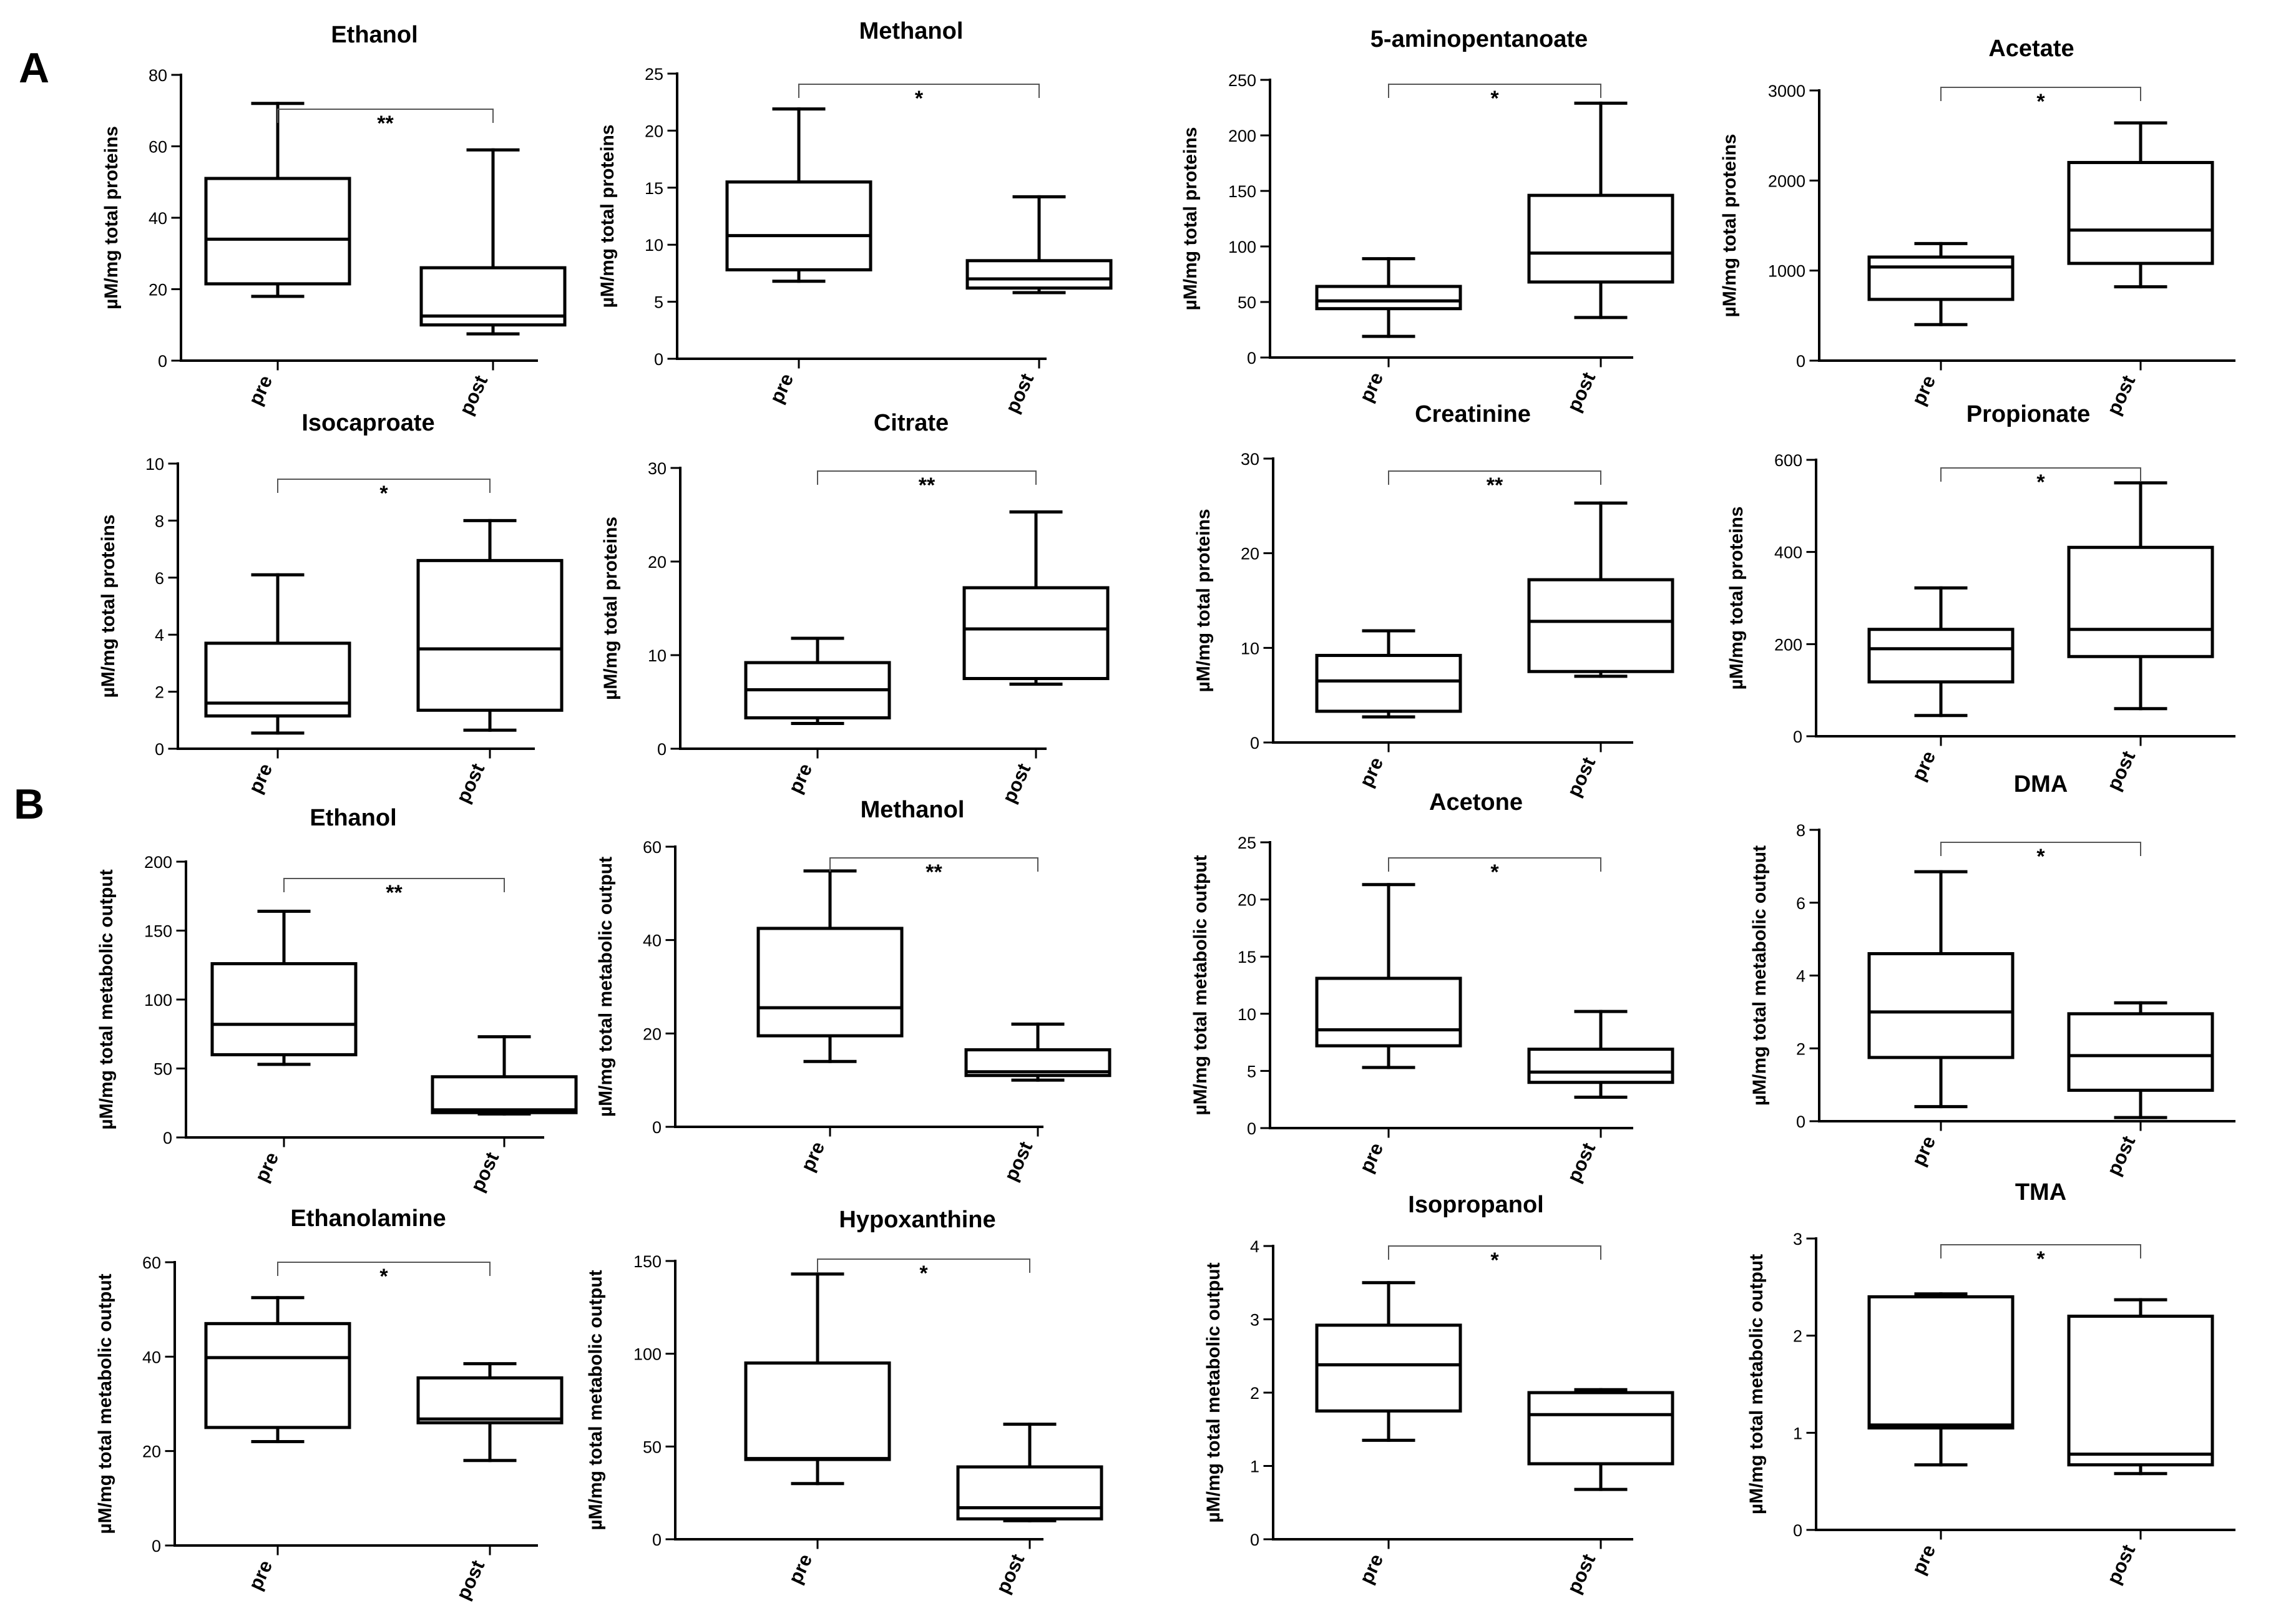 Image resolution: width=2296 pixels, height=1621 pixels. Describe the element at coordinates (1254, 1320) in the screenshot. I see `y-tick-label: 3` at that location.